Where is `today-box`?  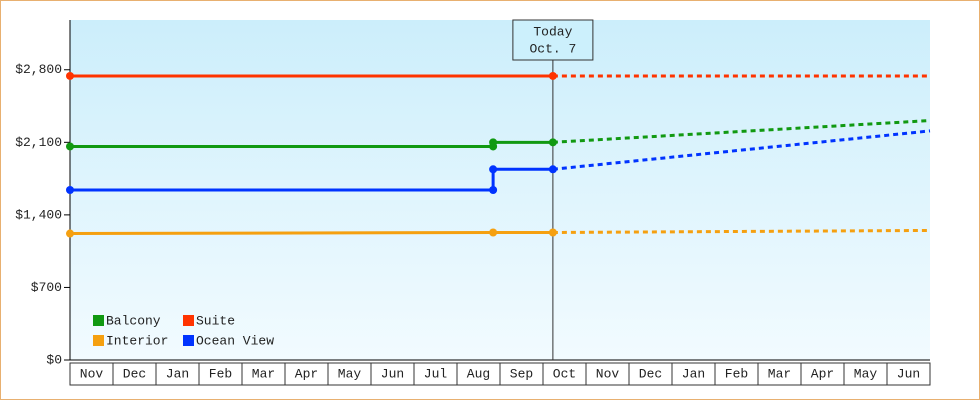
today-box is located at coordinates (553, 40).